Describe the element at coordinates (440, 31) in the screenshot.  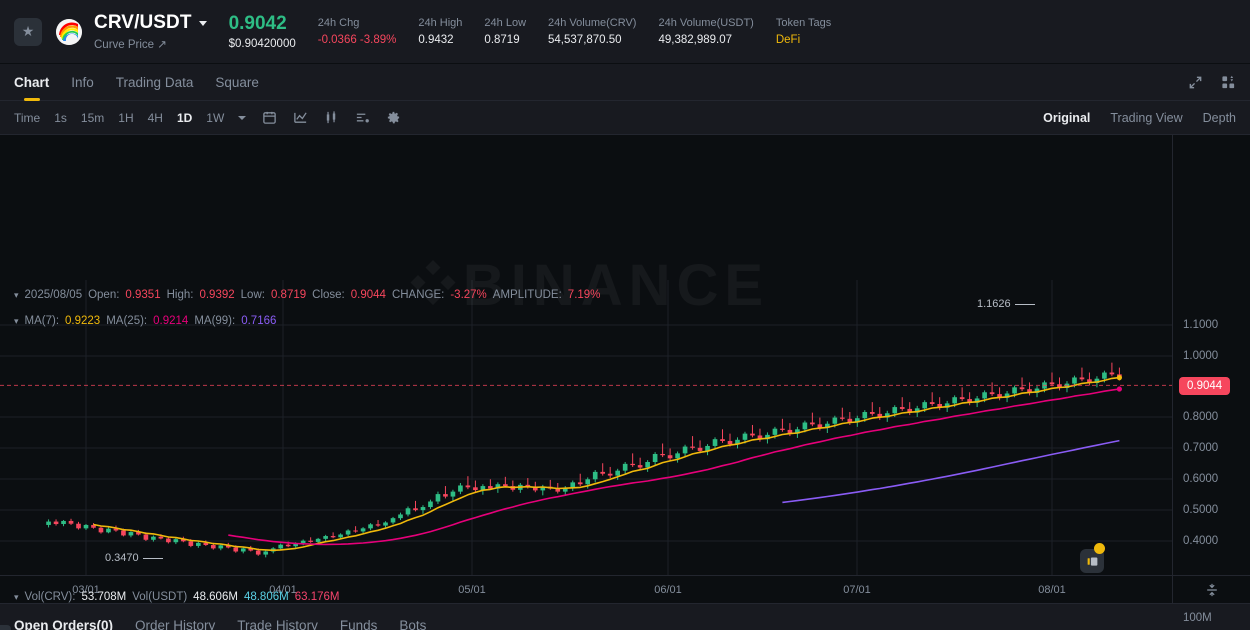
I see `stat-24h-high: 24h High 0.9432` at that location.